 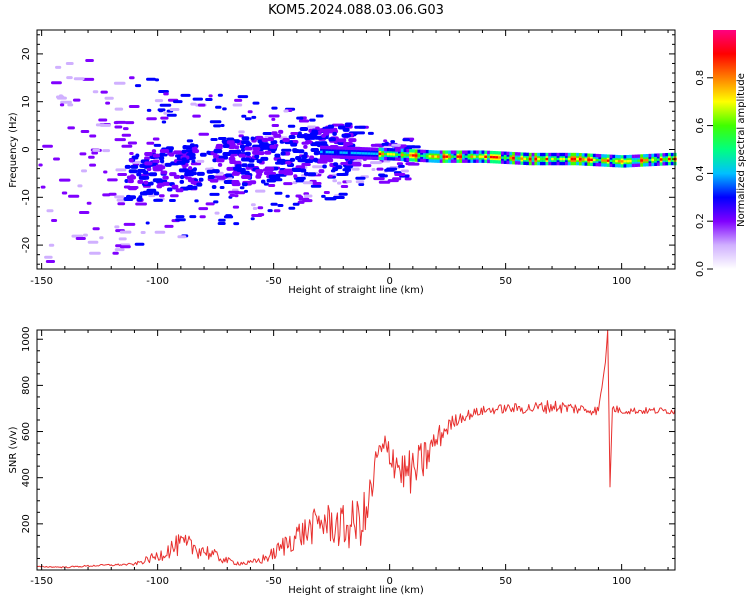 What do you see at coordinates (157, 281) in the screenshot?
I see `spectrogram-x-tick-label: -100` at bounding box center [157, 281].